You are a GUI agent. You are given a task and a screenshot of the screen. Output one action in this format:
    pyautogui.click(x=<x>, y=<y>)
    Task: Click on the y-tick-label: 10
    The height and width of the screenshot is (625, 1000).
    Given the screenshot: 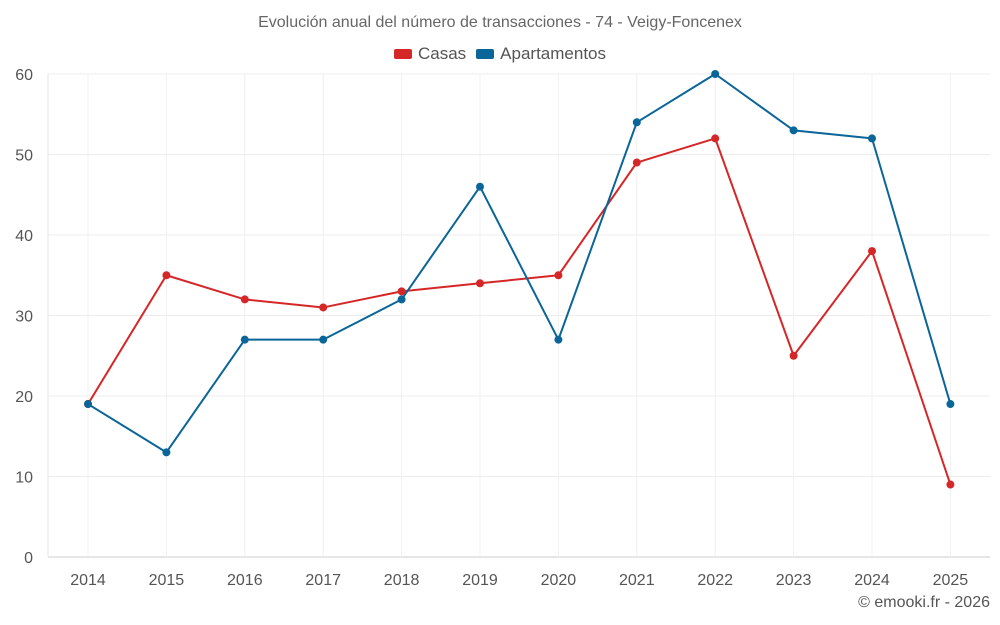 What is the action you would take?
    pyautogui.click(x=24, y=478)
    